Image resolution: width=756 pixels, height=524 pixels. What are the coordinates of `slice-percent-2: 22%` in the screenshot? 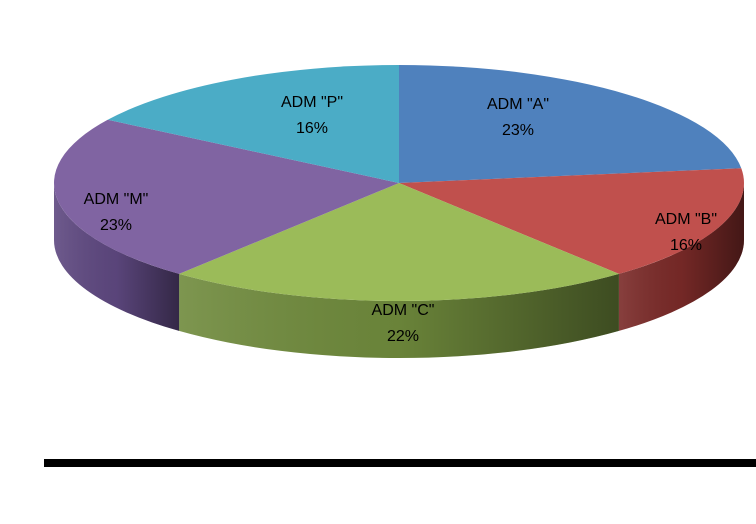 It's located at (403, 336).